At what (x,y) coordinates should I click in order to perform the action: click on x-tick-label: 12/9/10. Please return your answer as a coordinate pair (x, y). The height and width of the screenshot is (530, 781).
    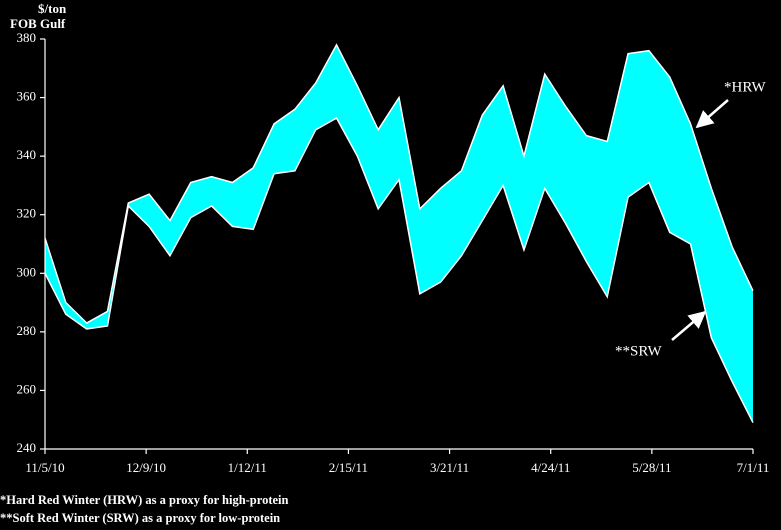
    Looking at the image, I should click on (146, 467).